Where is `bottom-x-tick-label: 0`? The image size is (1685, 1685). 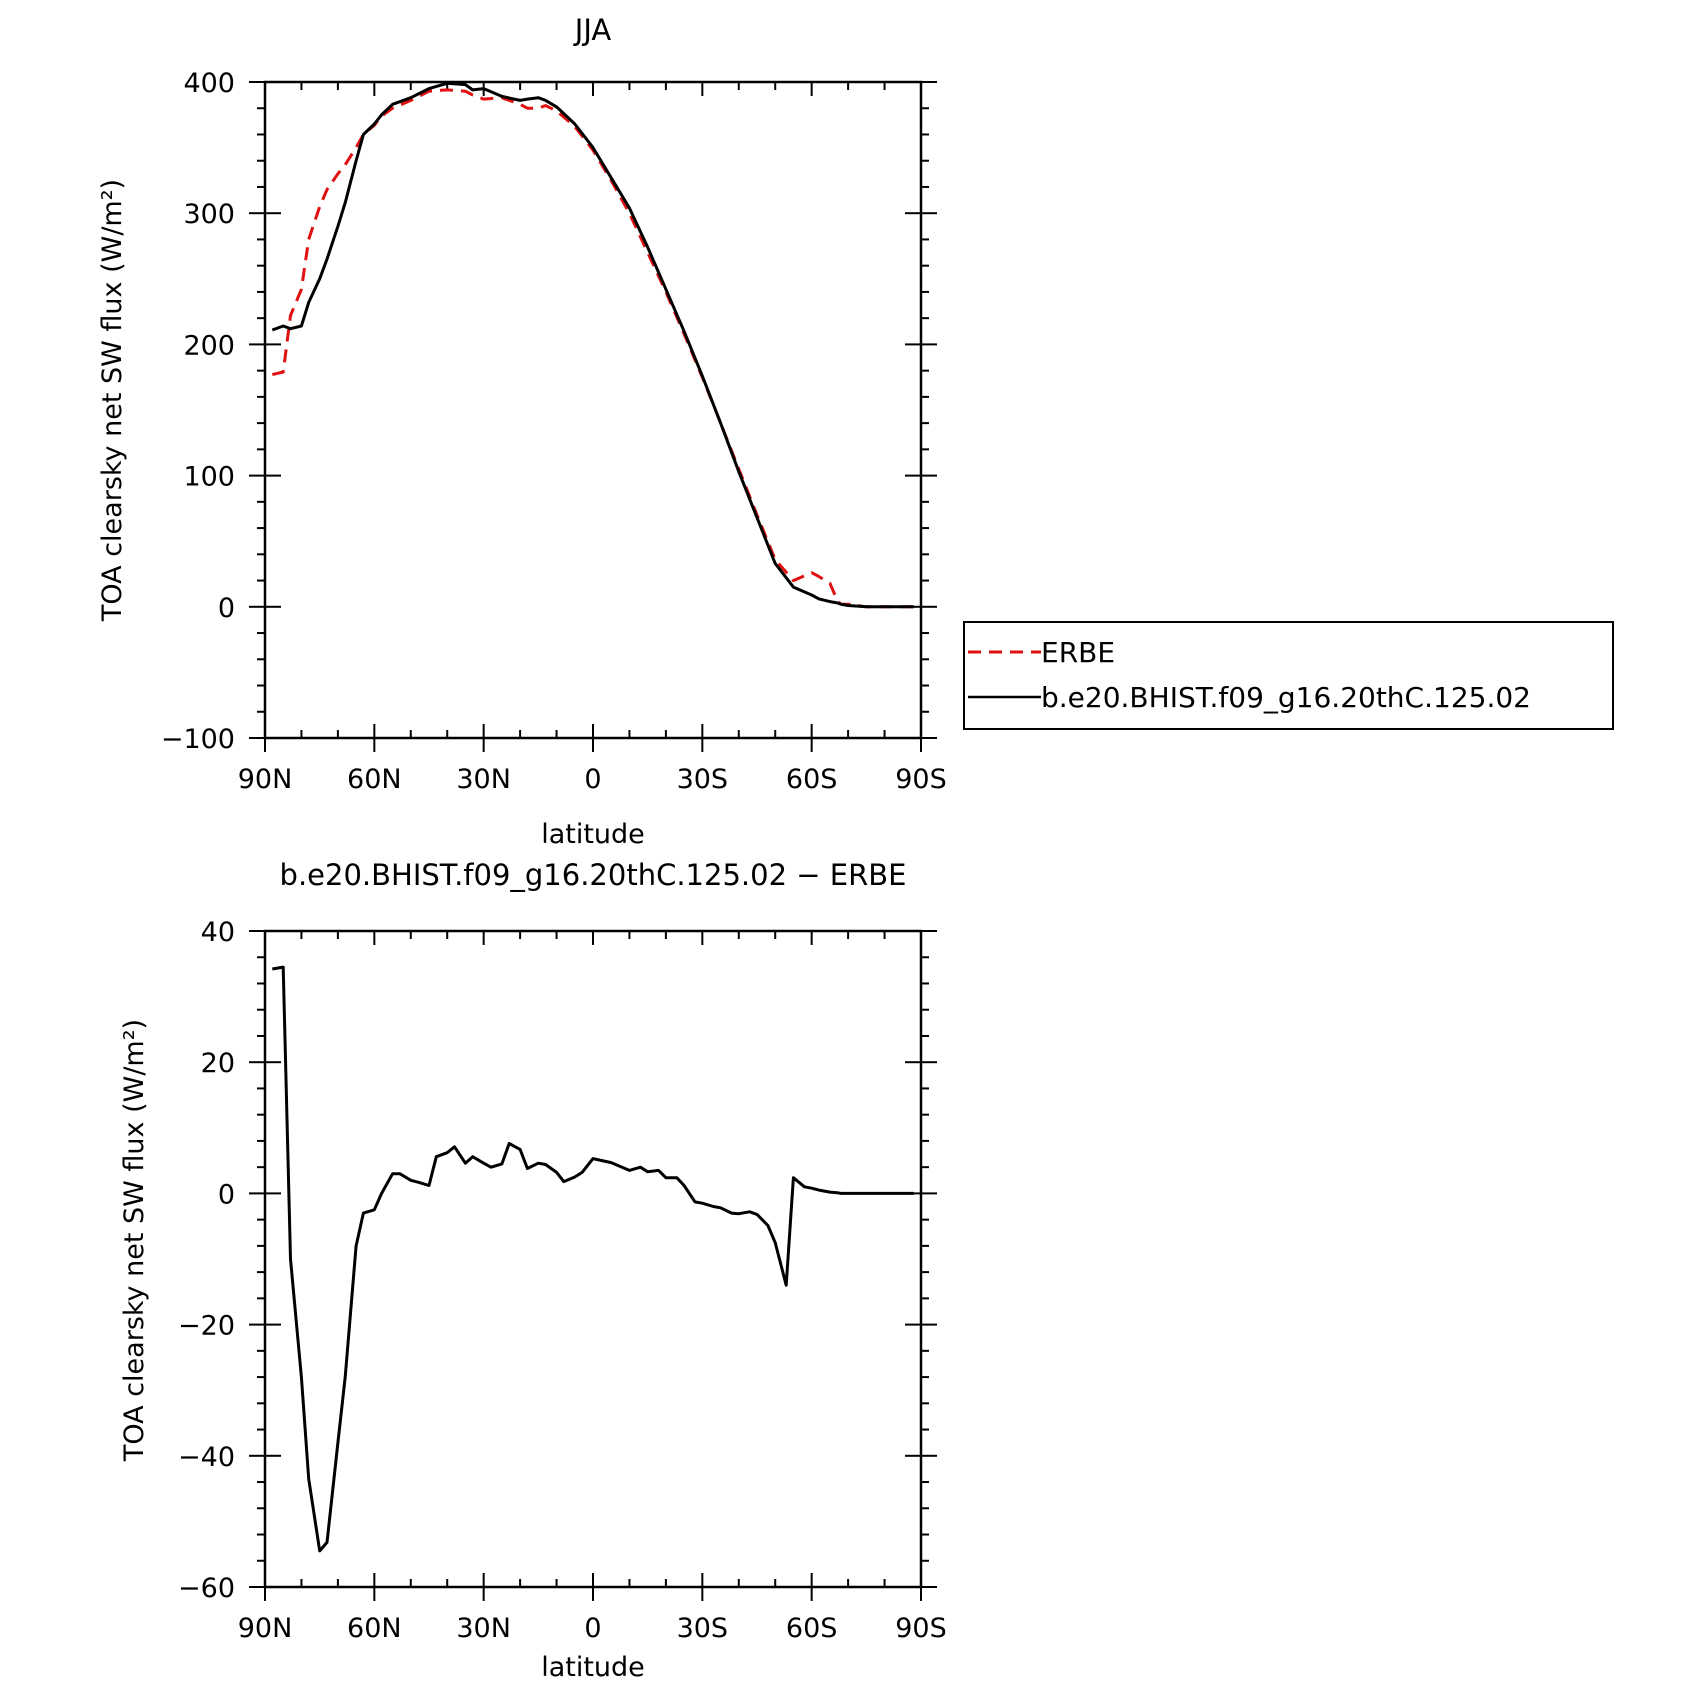 bottom-x-tick-label: 0 is located at coordinates (592, 1628).